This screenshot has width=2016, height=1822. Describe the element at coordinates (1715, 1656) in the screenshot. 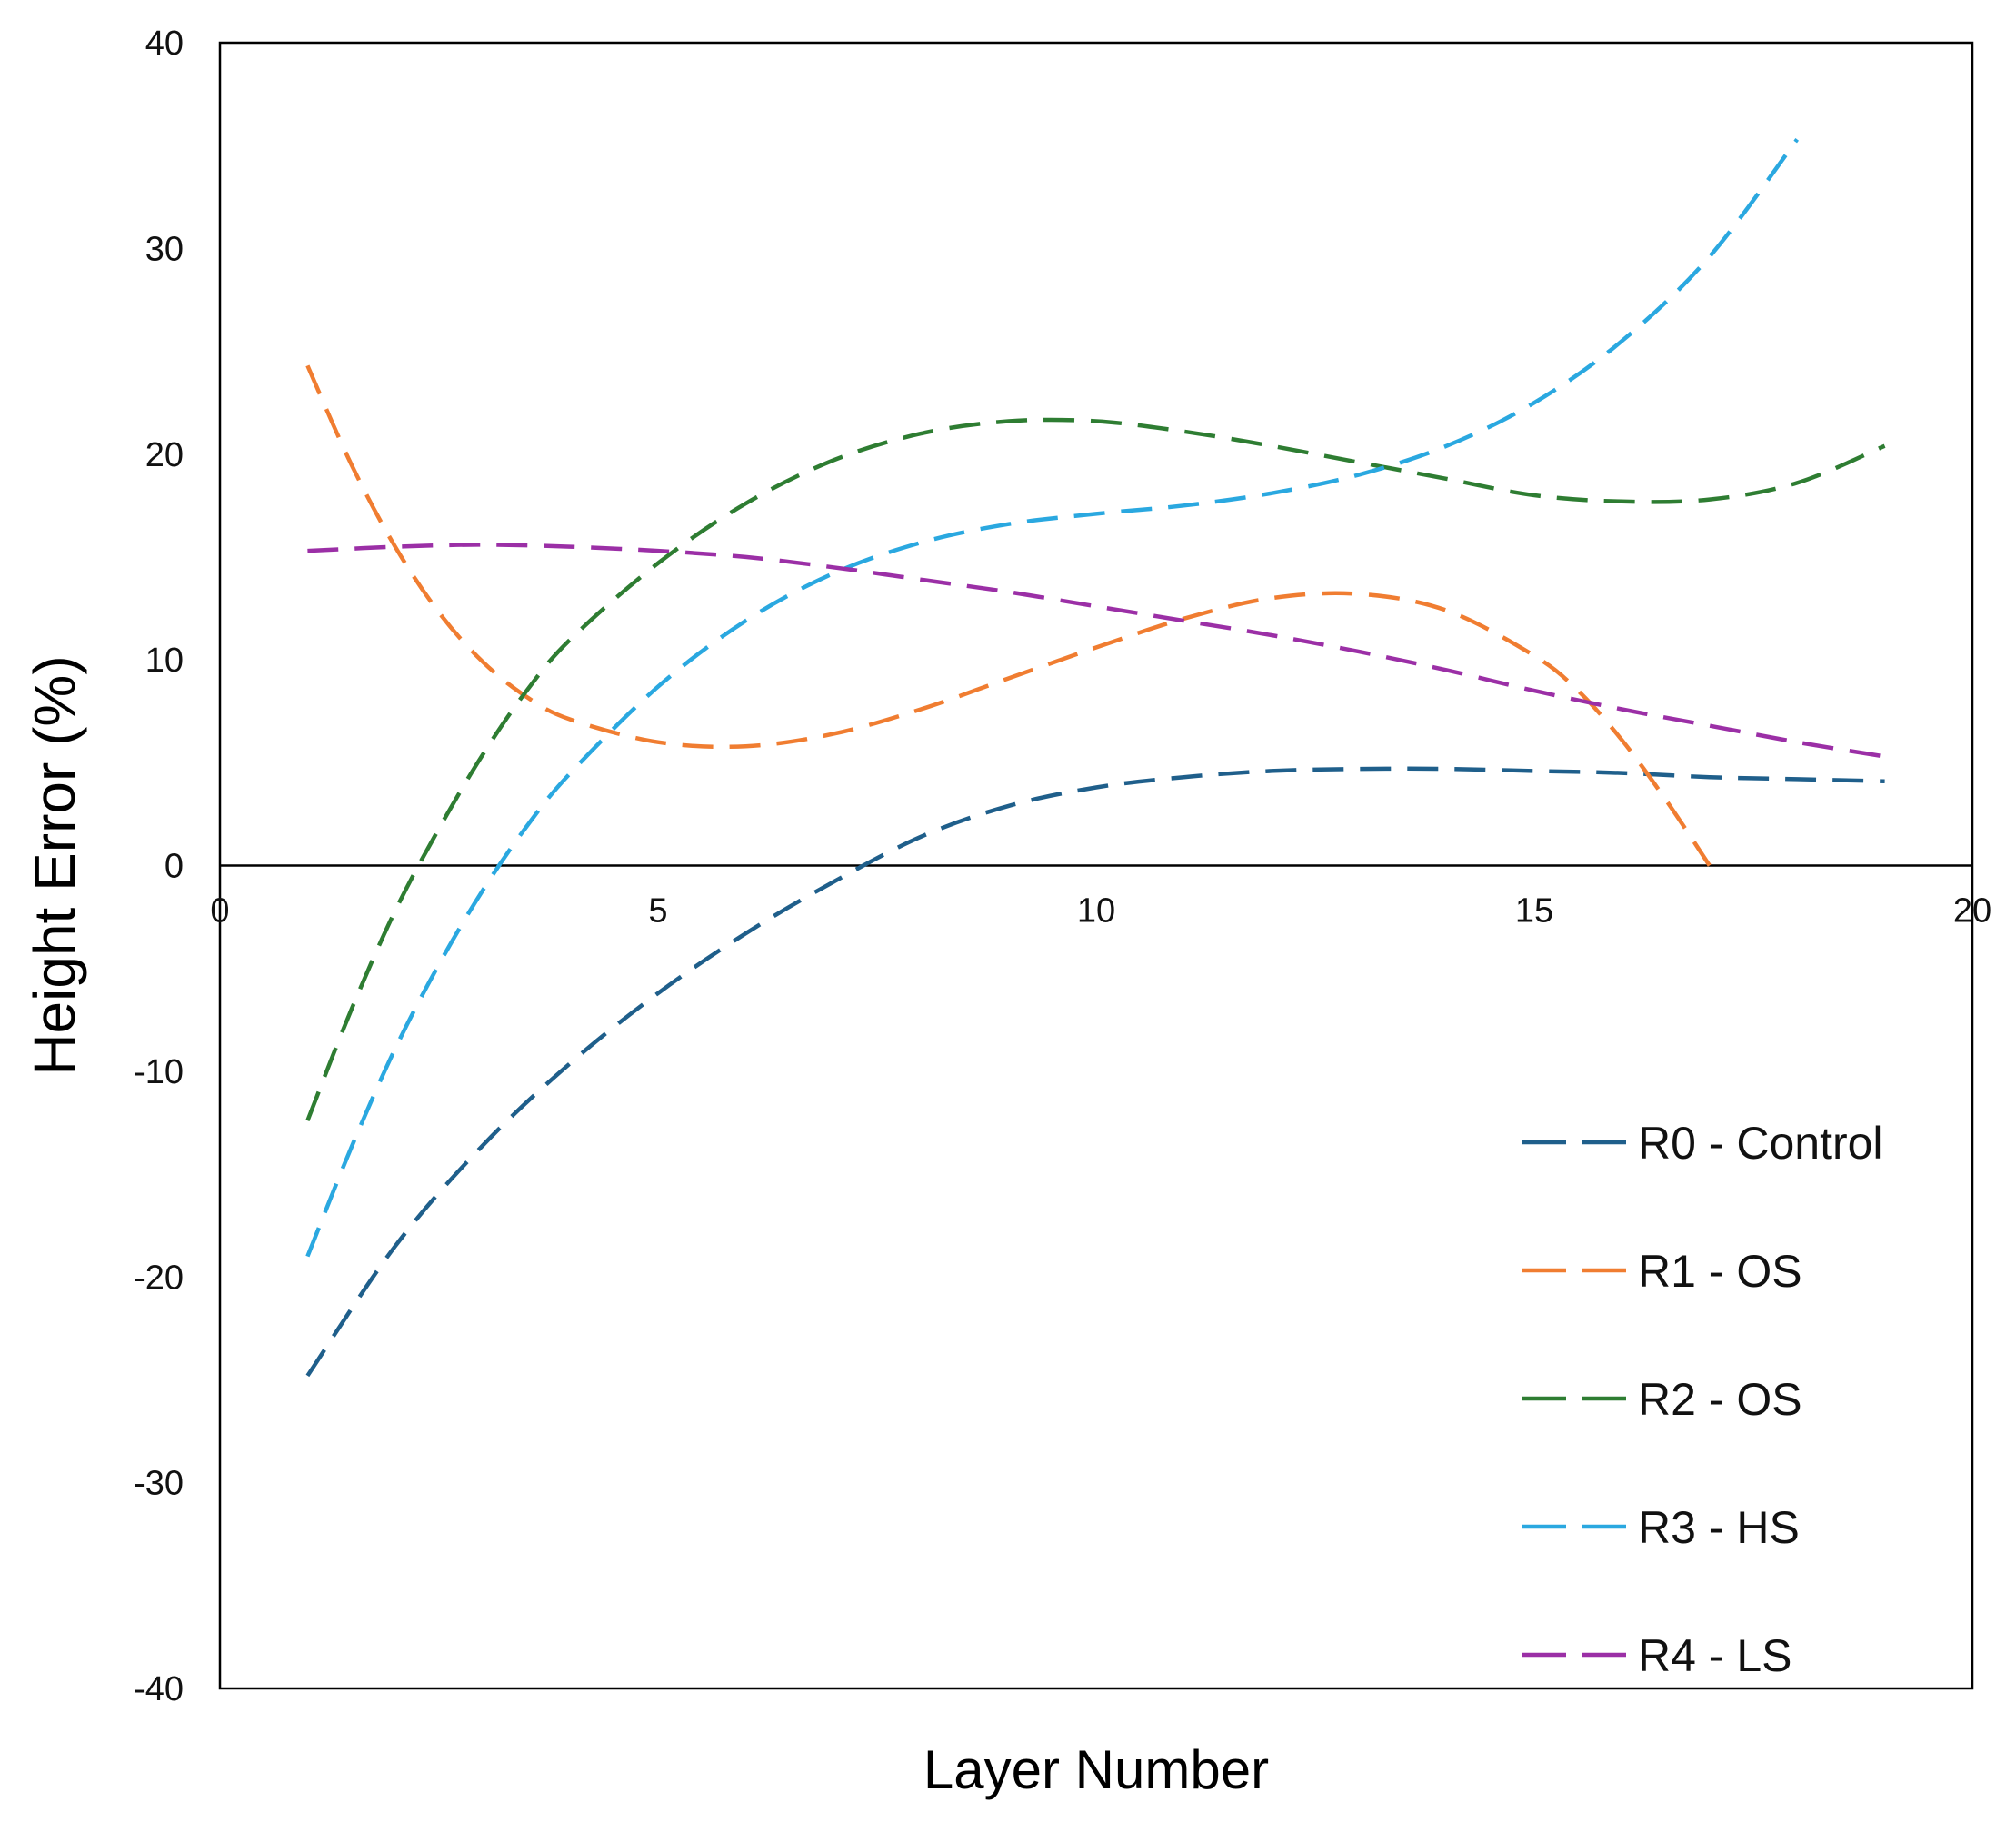

I see `legend-label-4: R4 - LS` at that location.